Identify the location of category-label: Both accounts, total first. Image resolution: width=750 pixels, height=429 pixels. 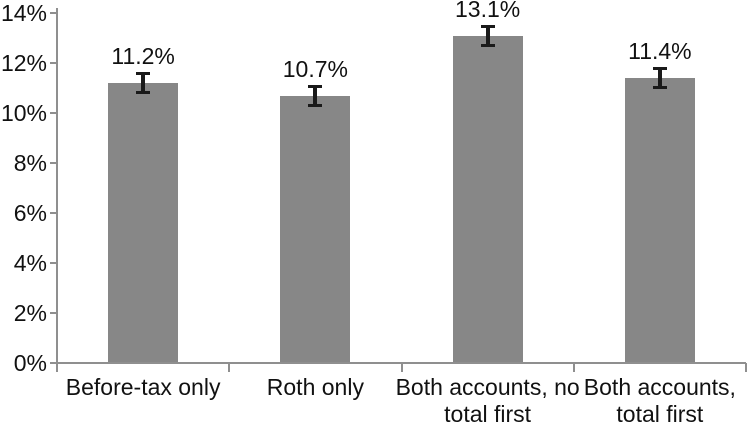
(659, 400).